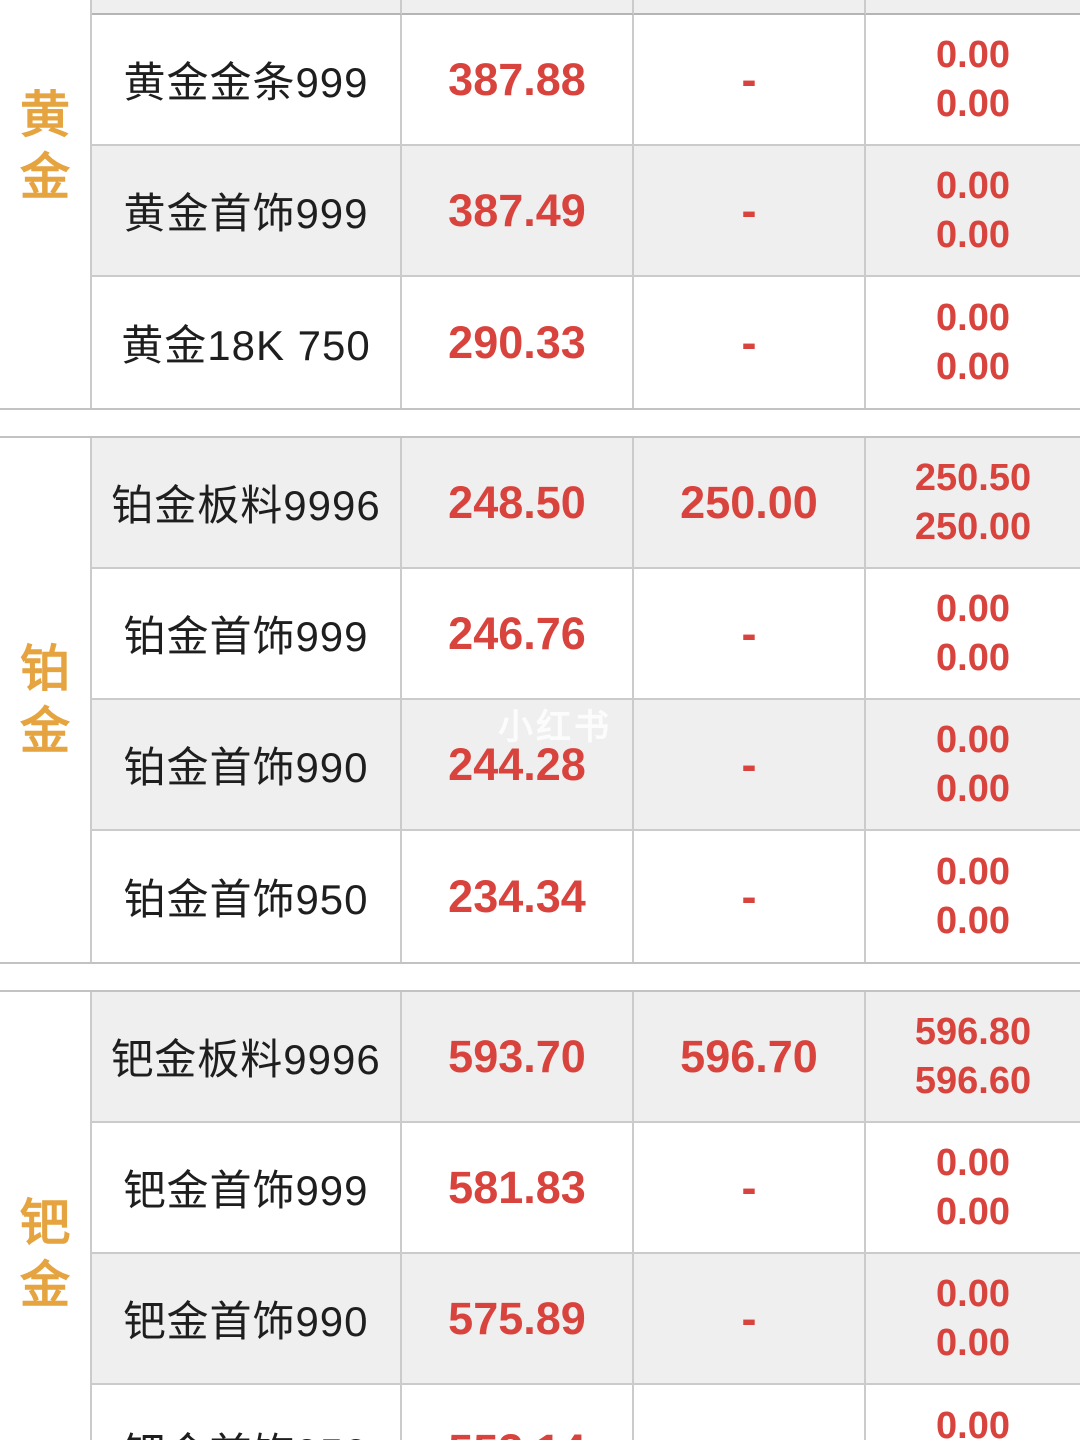 The width and height of the screenshot is (1080, 1440). I want to click on price-secondary: 250.00, so click(750, 503).